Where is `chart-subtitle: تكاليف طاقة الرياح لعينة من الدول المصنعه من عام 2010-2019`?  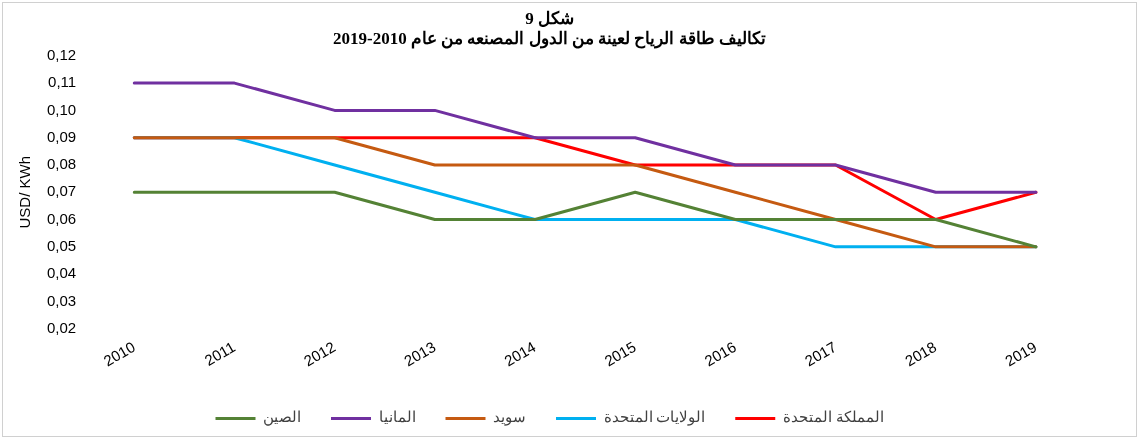 chart-subtitle: تكاليف طاقة الرياح لعينة من الدول المصنعه من عام 2010-2019 is located at coordinates (549, 38).